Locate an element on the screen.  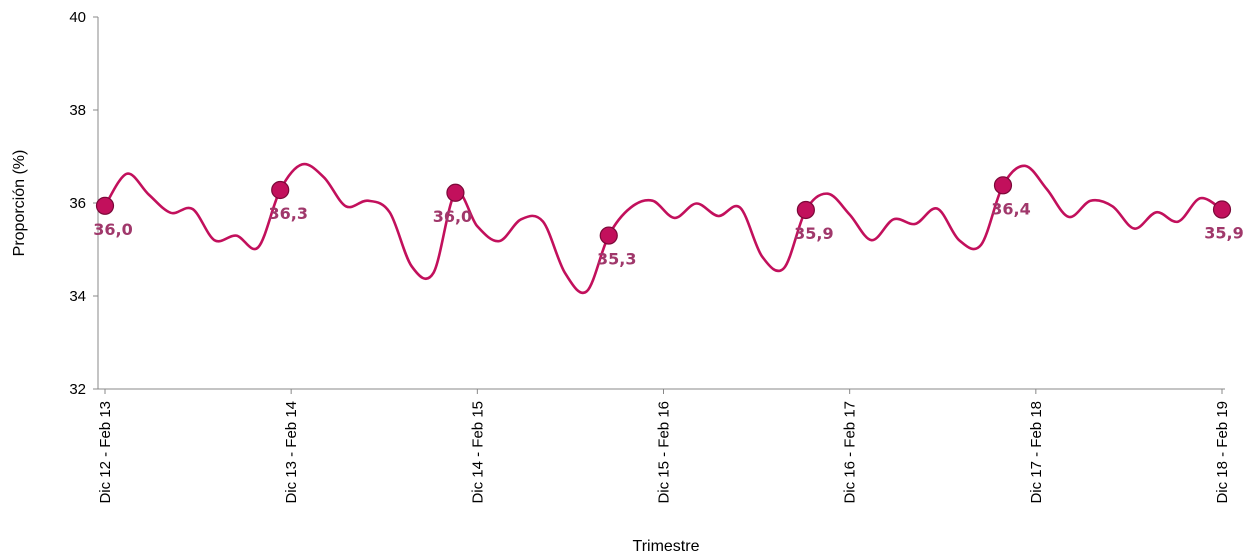
x-axis-title: Trimestre is located at coordinates (666, 546).